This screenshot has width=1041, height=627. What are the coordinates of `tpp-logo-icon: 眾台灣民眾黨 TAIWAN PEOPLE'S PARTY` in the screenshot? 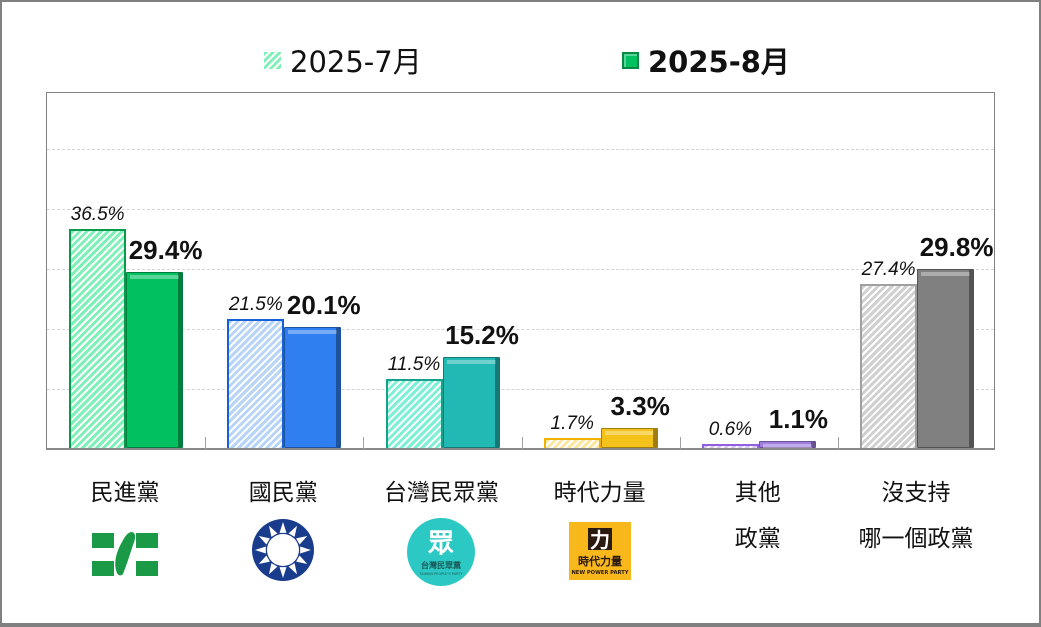 It's located at (441, 552).